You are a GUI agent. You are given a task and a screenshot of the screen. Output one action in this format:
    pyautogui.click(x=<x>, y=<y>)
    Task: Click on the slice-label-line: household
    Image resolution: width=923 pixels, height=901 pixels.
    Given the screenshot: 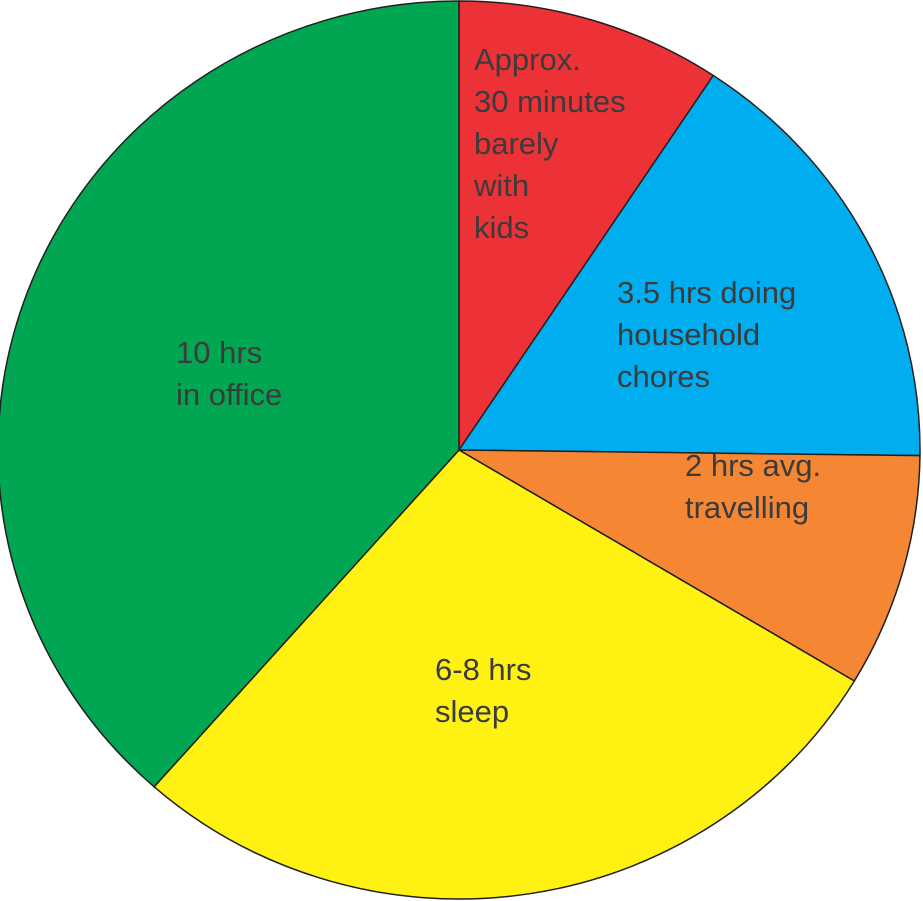 What is the action you would take?
    pyautogui.click(x=688, y=334)
    